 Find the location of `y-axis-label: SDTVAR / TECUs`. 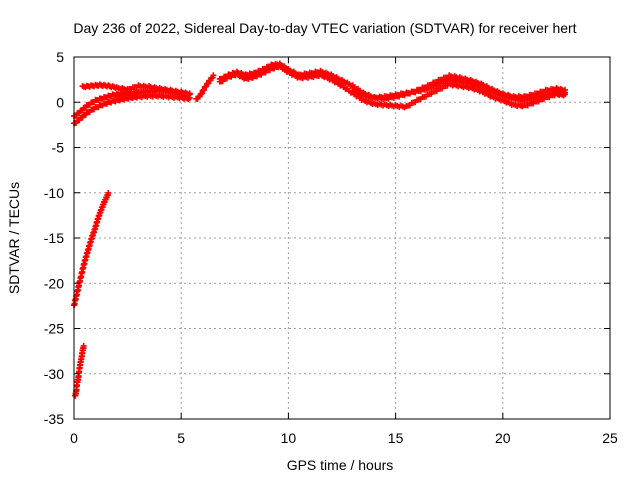

y-axis-label: SDTVAR / TECUs is located at coordinates (14, 238).